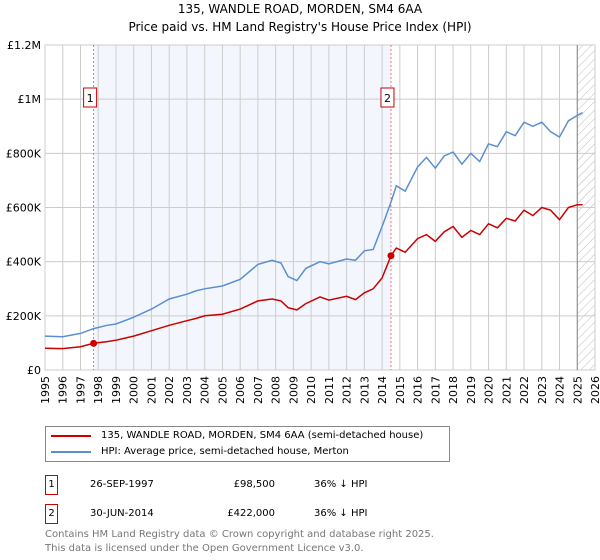 The height and width of the screenshot is (560, 600). Describe the element at coordinates (80, 390) in the screenshot. I see `x-tick-label: 1997` at that location.